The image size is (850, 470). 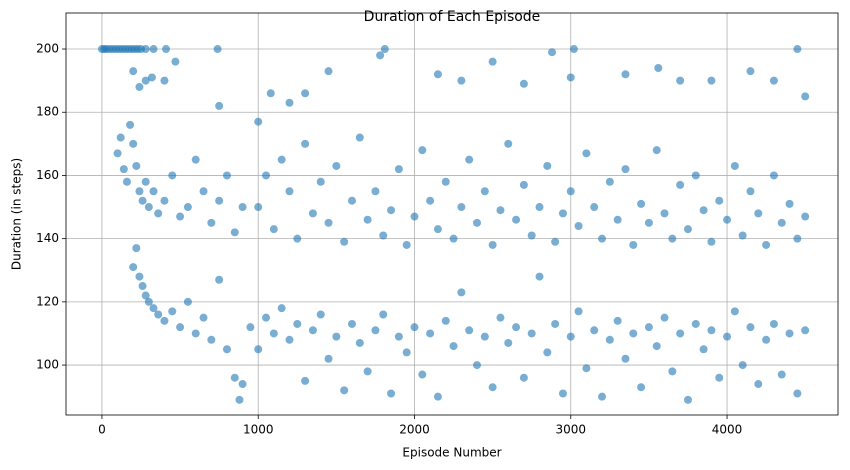 What do you see at coordinates (47, 49) in the screenshot?
I see `y-tick-label: 200` at bounding box center [47, 49].